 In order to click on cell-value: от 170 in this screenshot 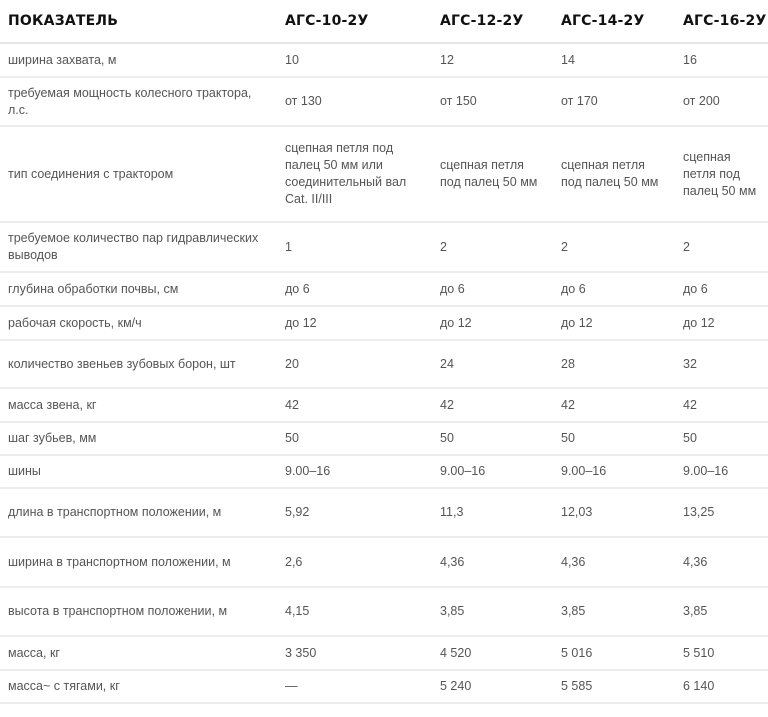, I will do `click(614, 102)`.